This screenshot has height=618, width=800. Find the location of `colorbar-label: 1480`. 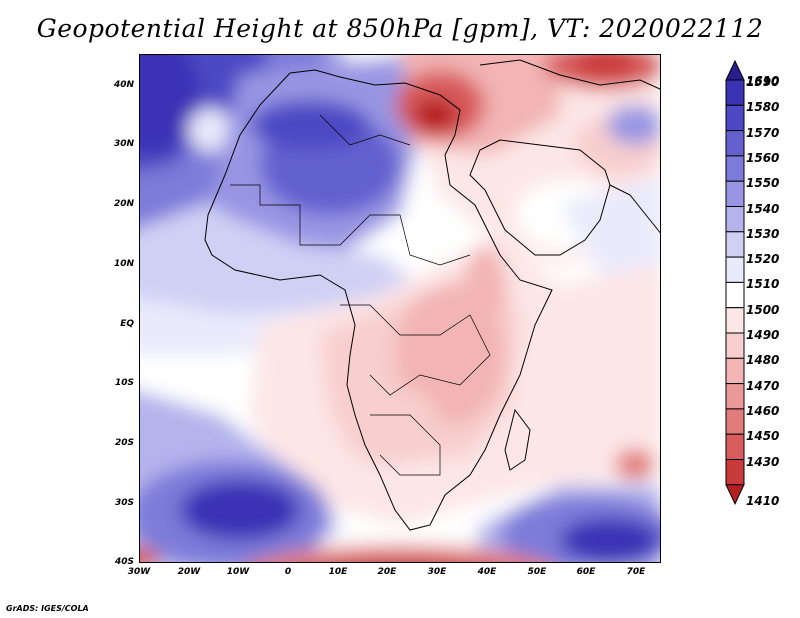

colorbar-label: 1480 is located at coordinates (763, 360).